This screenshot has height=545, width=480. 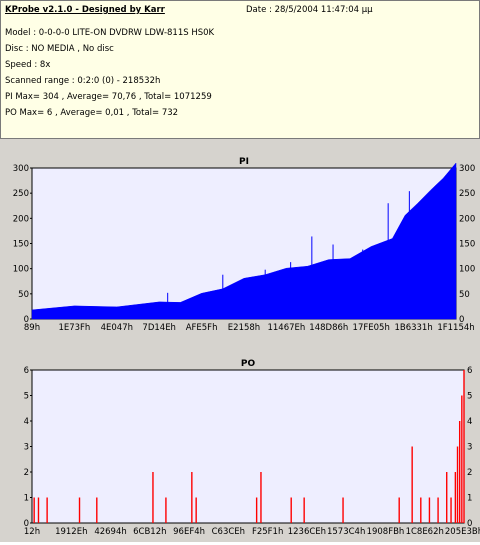 What do you see at coordinates (467, 169) in the screenshot?
I see `pi-ytick-right: 300` at bounding box center [467, 169].